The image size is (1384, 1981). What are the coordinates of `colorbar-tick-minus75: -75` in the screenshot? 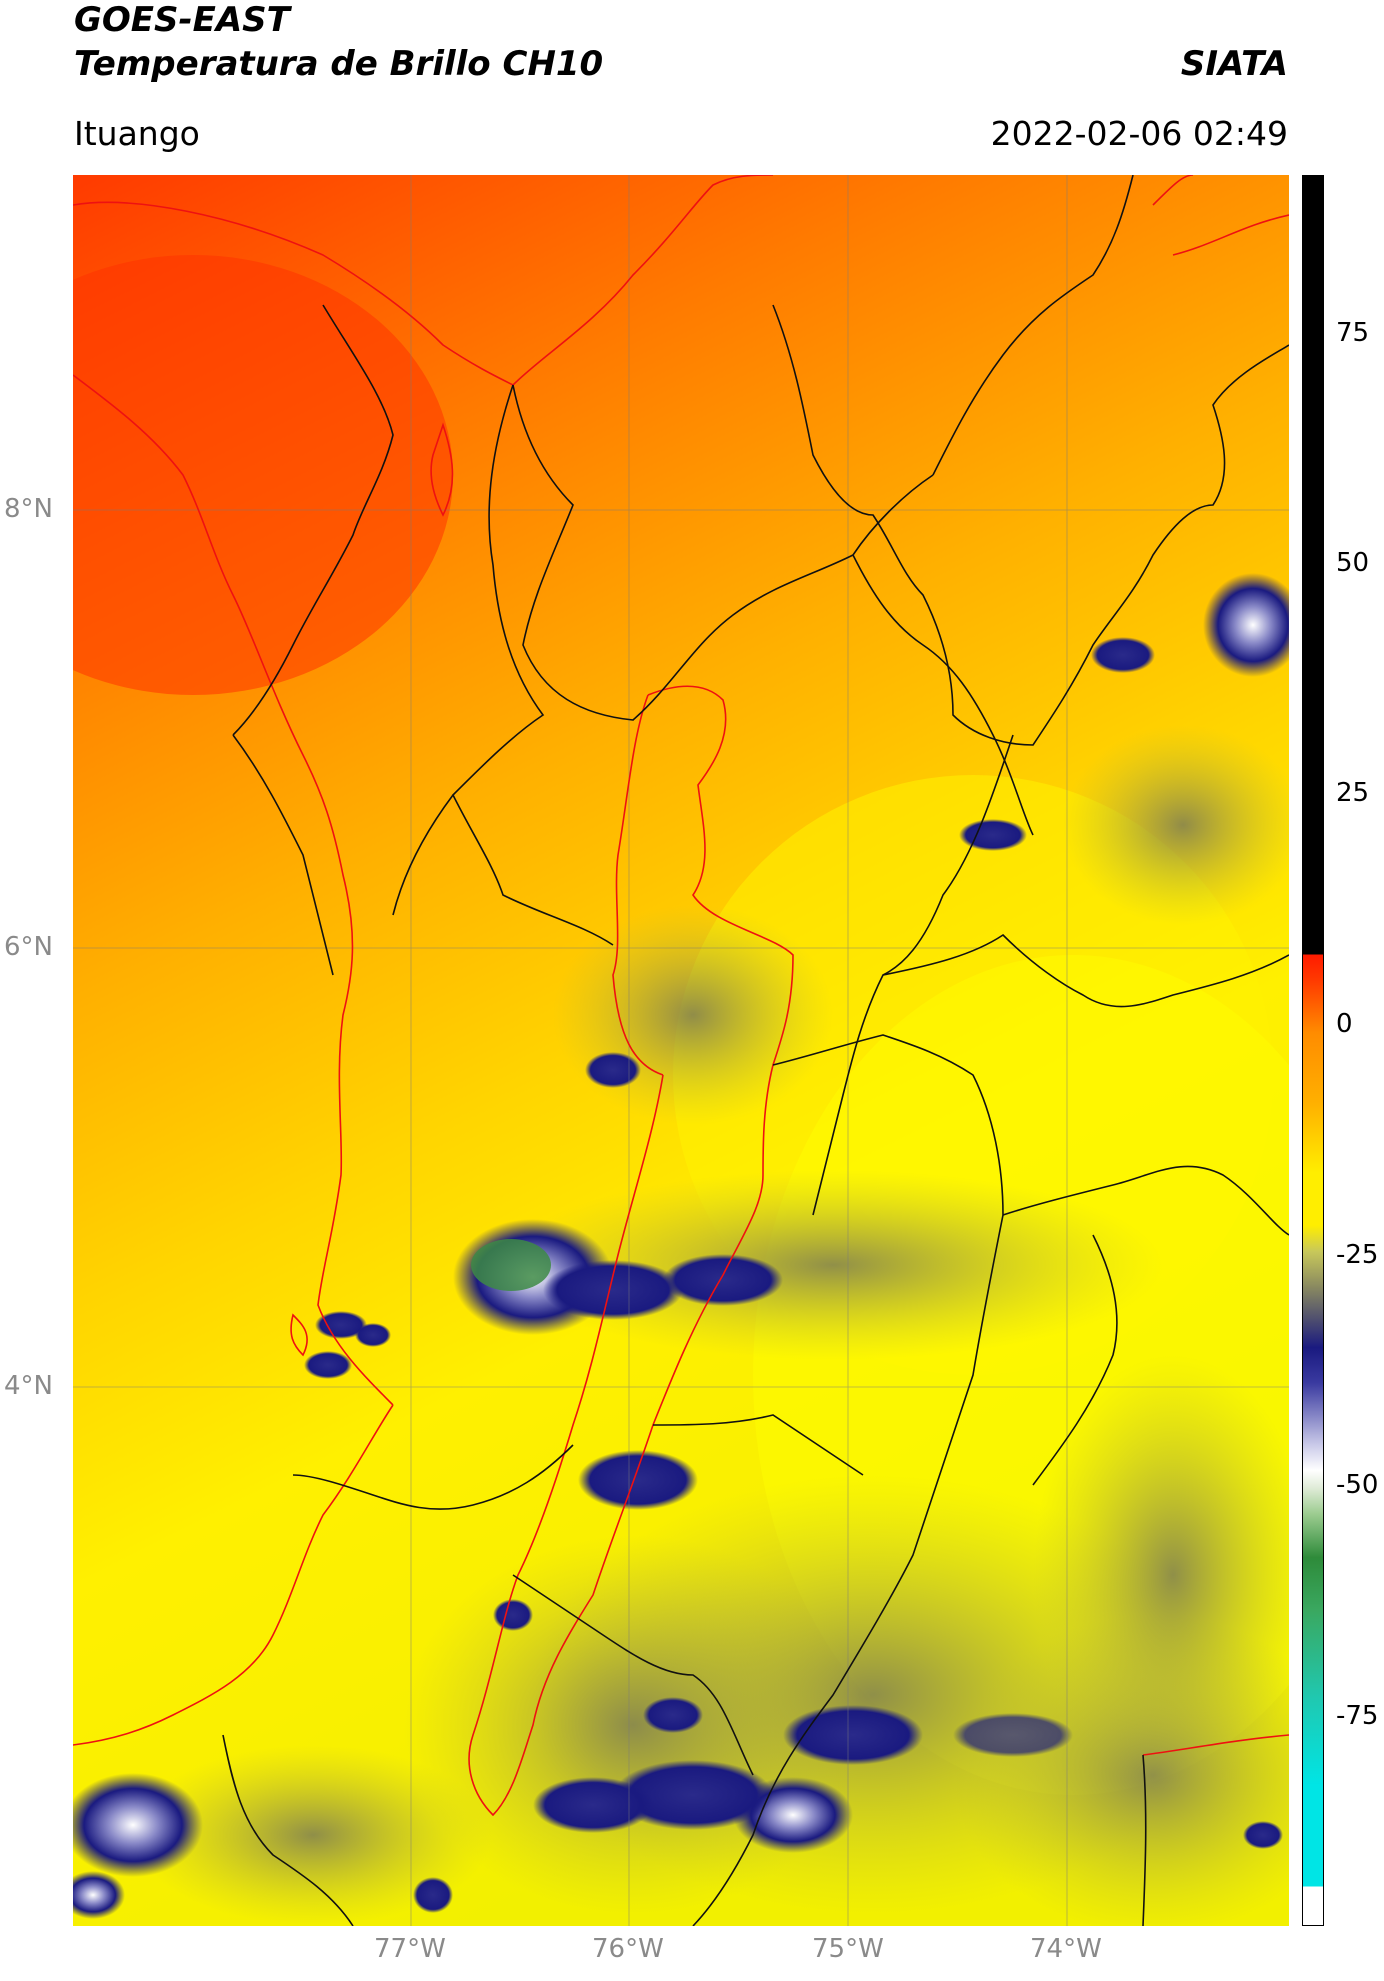 It's located at (1357, 1716).